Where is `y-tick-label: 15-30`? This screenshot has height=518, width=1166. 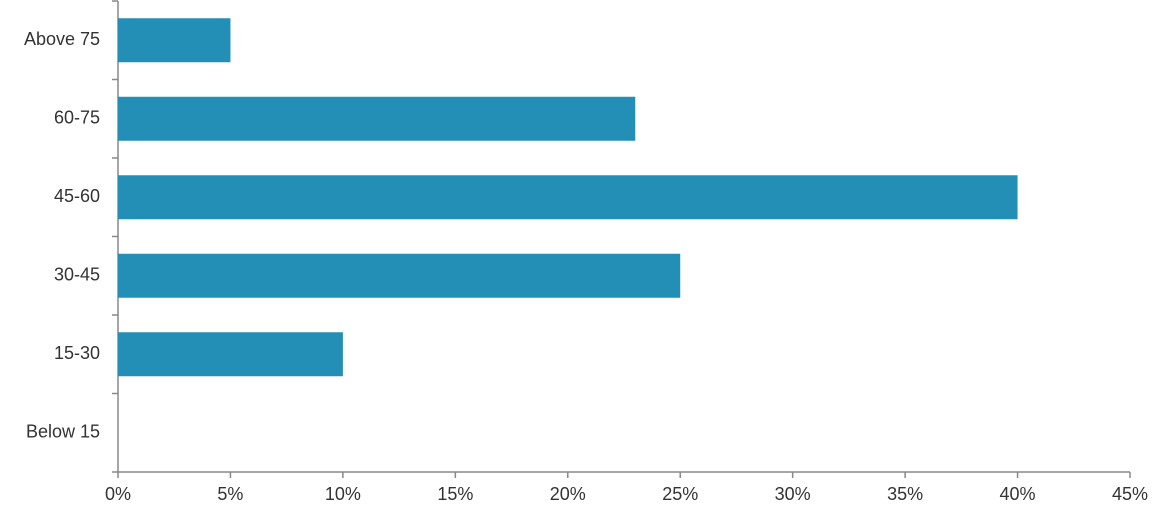 y-tick-label: 15-30 is located at coordinates (77, 353).